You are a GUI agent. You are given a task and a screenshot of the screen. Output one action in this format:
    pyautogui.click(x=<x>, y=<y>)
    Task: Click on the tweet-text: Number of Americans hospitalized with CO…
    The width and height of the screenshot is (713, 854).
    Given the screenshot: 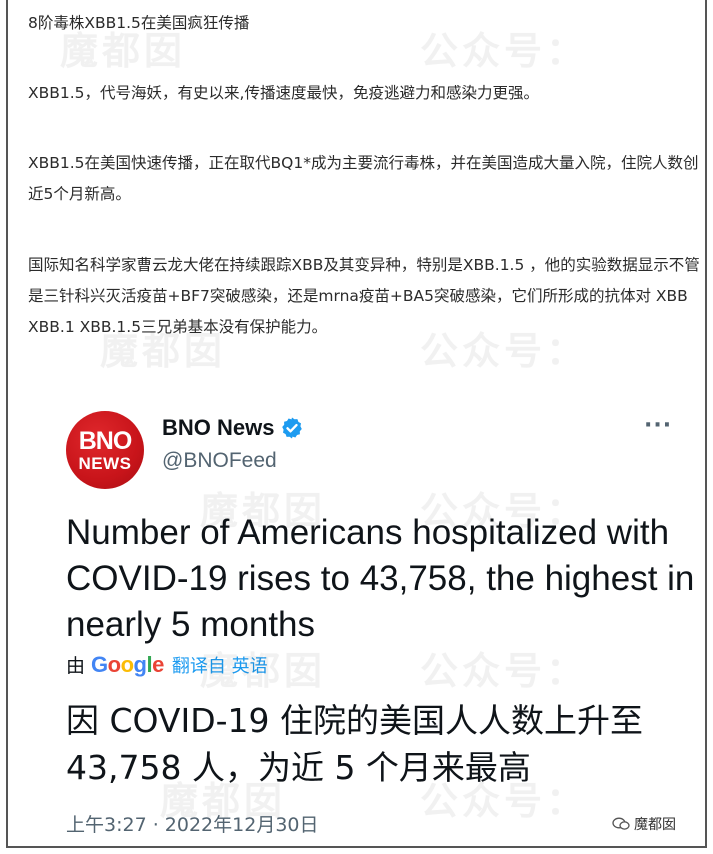 What is the action you would take?
    pyautogui.click(x=380, y=578)
    